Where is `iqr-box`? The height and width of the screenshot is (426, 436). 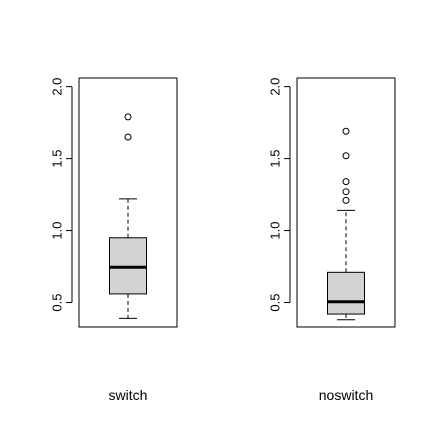
iqr-box is located at coordinates (346, 293).